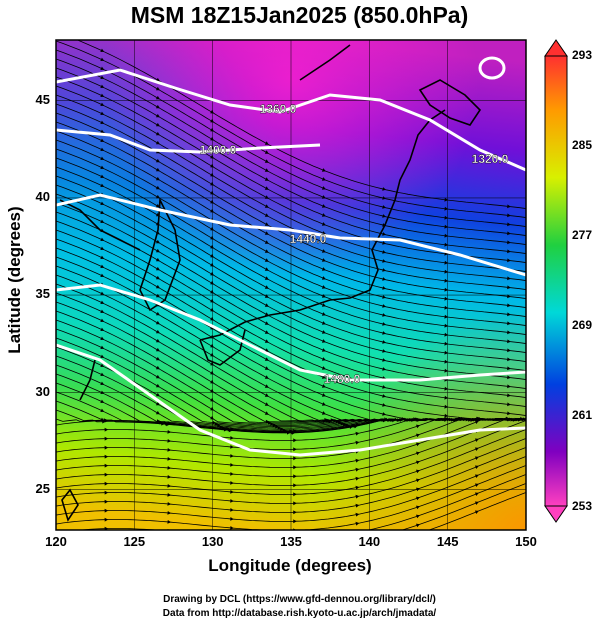 The width and height of the screenshot is (599, 625). Describe the element at coordinates (134, 541) in the screenshot. I see `x-tick-label: 125` at that location.